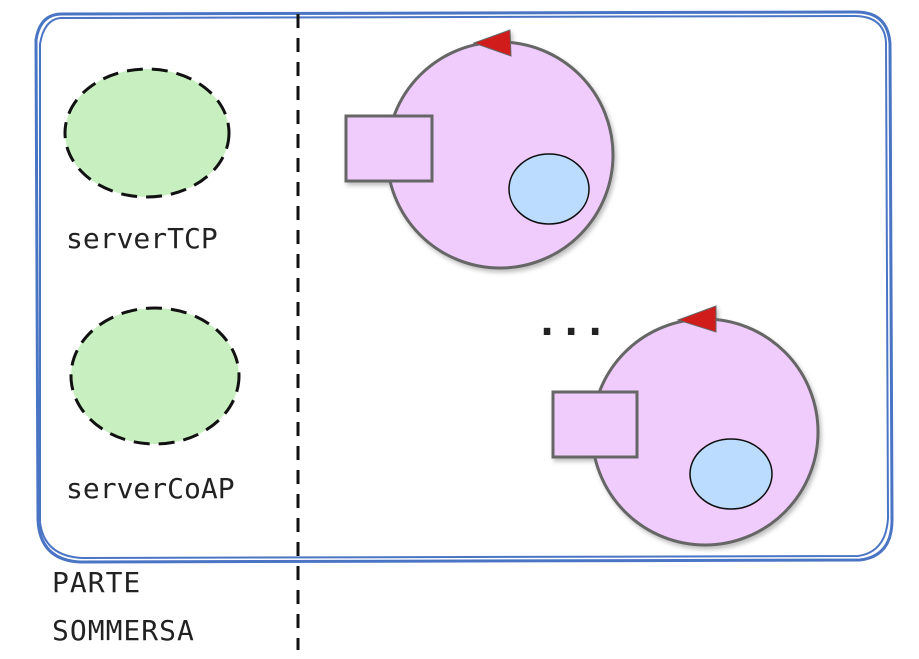 The width and height of the screenshot is (919, 659). I want to click on server-coap-node, so click(155, 376).